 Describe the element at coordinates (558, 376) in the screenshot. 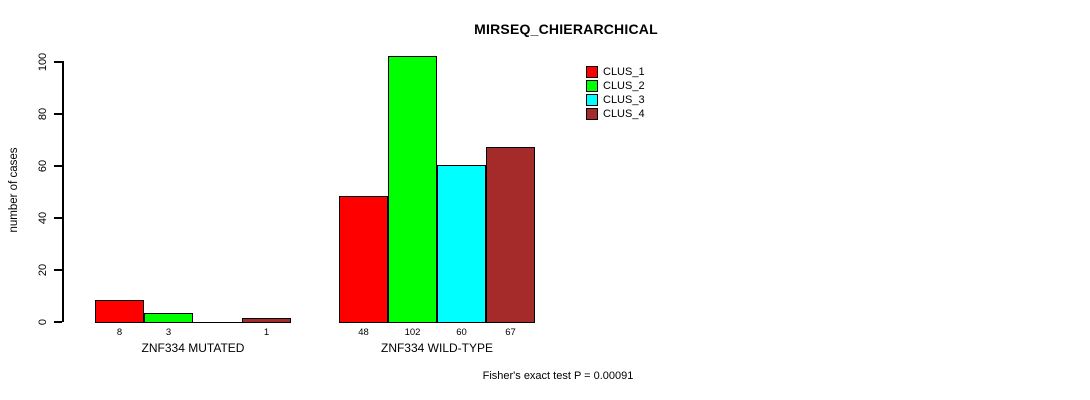

I see `fisher-test-annotation: Fisher's exact test P = 0.00091` at that location.